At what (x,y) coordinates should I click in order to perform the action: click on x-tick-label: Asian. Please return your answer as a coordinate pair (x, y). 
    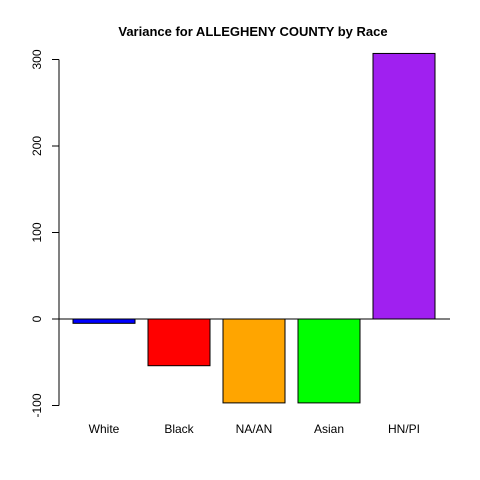
    Looking at the image, I should click on (329, 429).